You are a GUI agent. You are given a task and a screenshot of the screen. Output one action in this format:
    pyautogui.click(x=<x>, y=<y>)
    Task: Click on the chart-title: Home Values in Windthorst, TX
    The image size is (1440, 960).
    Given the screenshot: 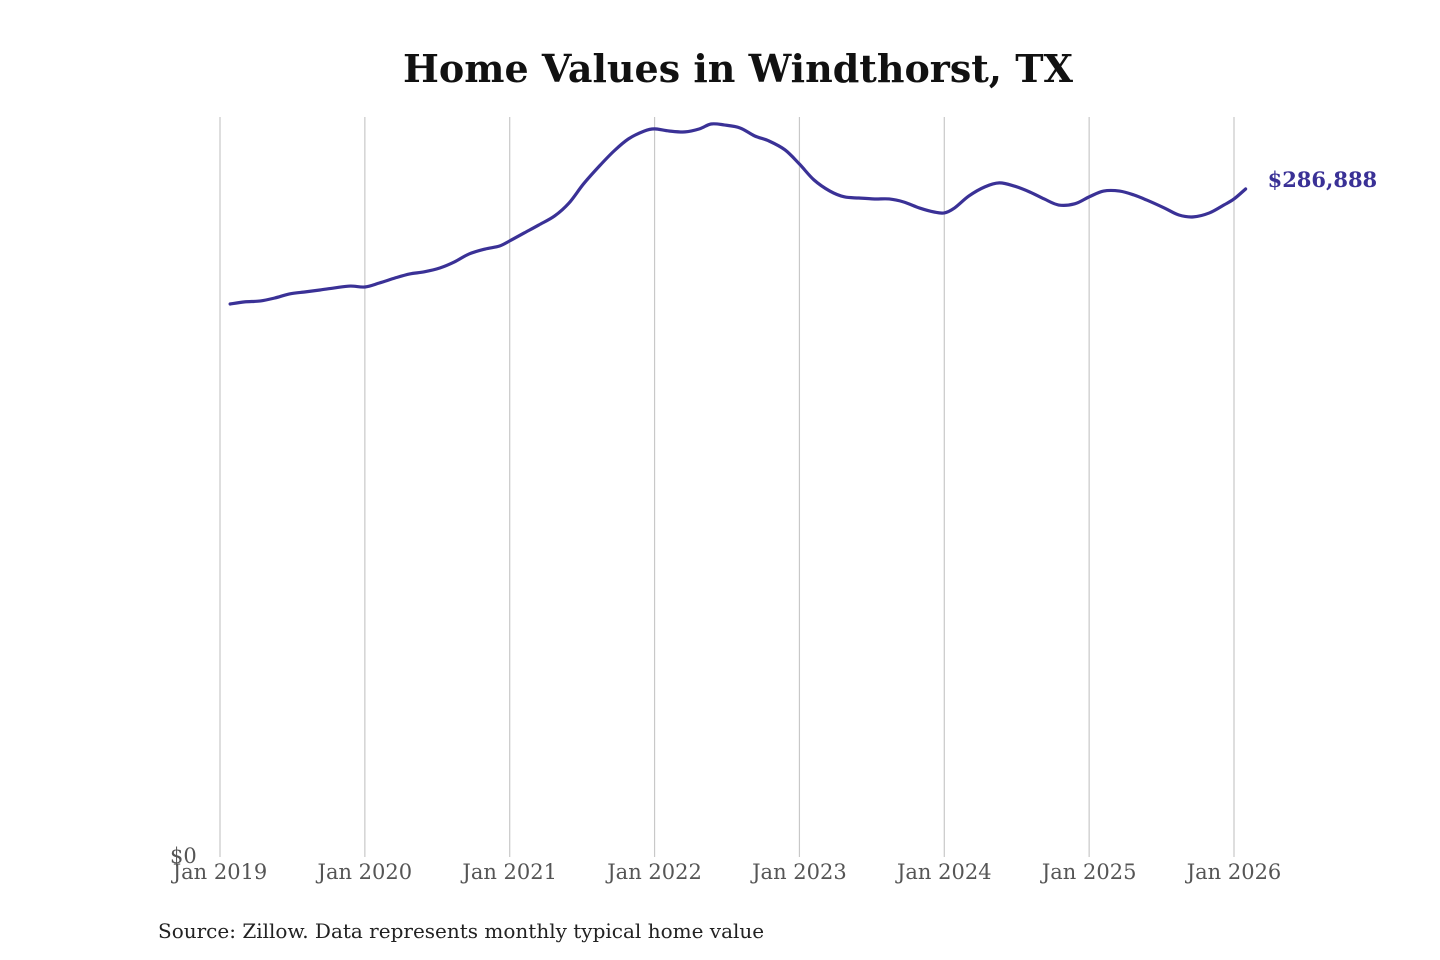 What is the action you would take?
    pyautogui.click(x=738, y=68)
    